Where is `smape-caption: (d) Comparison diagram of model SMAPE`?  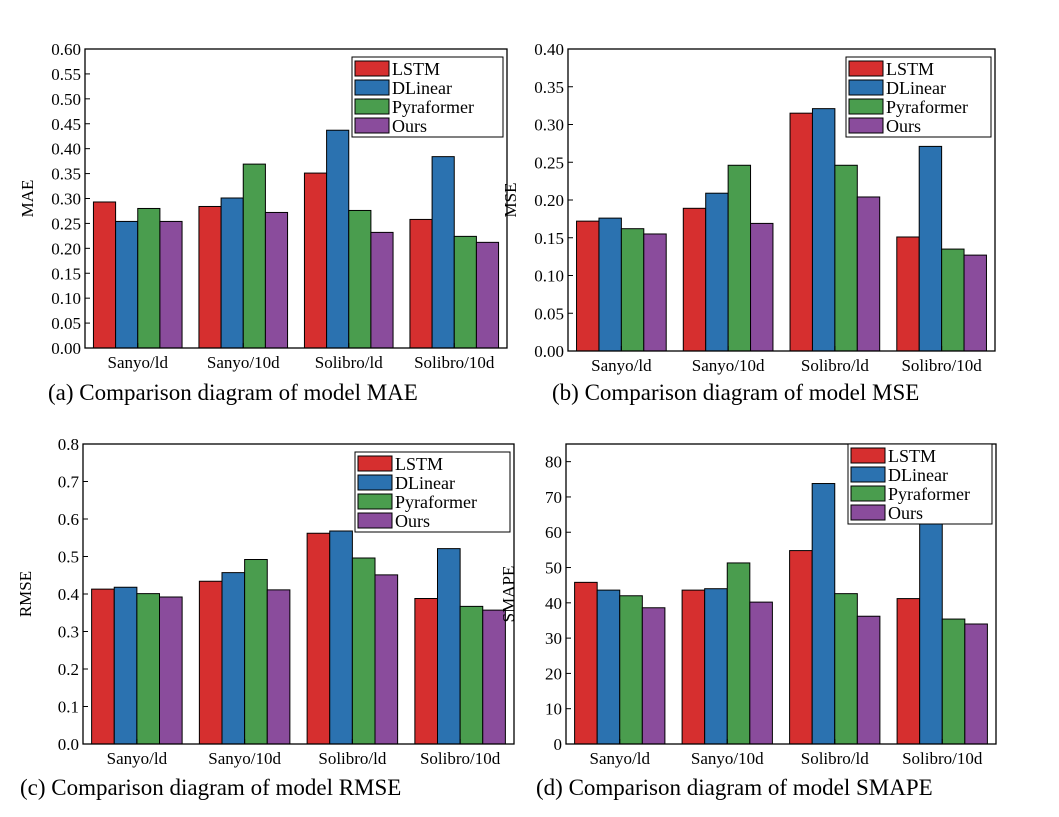
smape-caption: (d) Comparison diagram of model SMAPE is located at coordinates (734, 787).